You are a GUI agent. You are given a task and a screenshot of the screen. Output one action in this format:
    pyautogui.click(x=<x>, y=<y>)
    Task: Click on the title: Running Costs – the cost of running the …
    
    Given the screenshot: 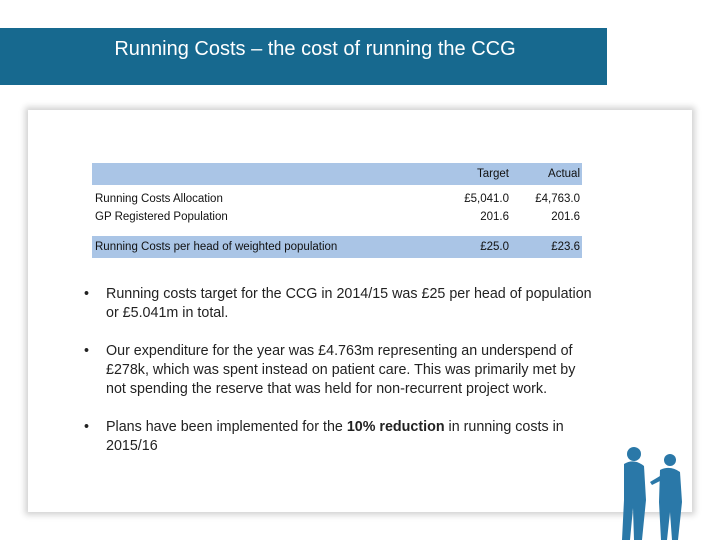 What is the action you would take?
    pyautogui.click(x=315, y=49)
    